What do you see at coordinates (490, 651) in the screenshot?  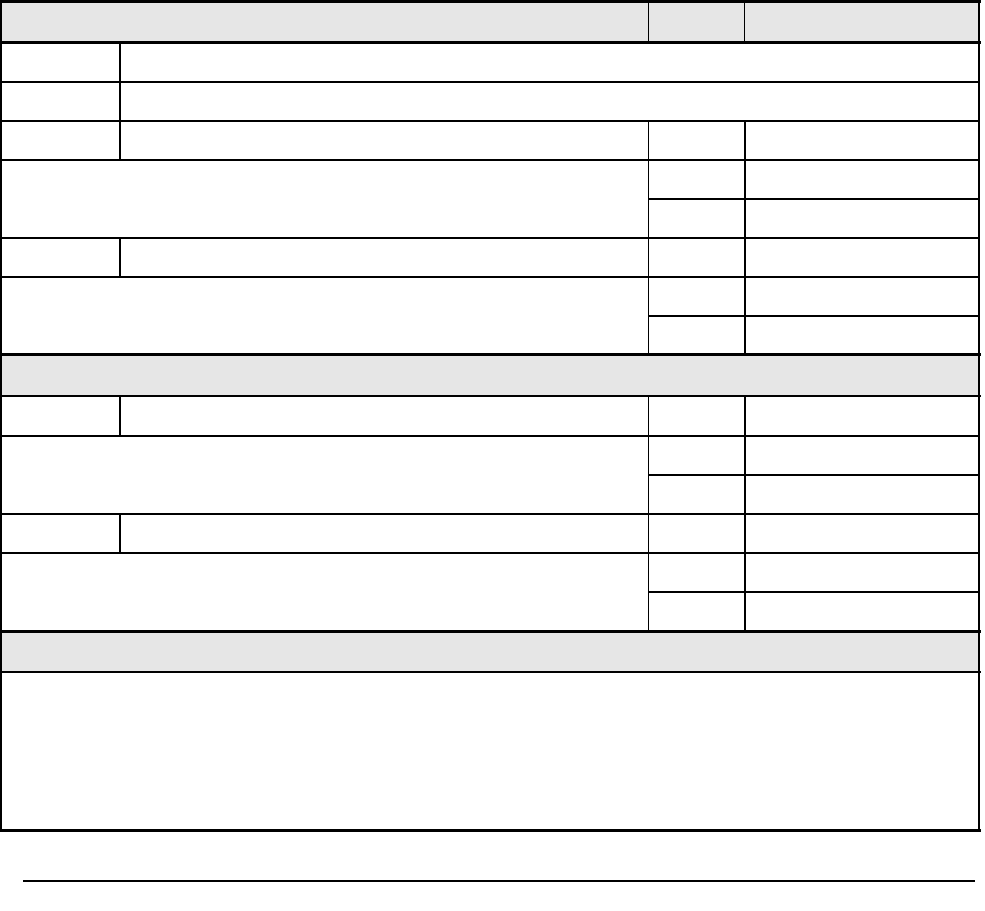 I see `section-2-header` at bounding box center [490, 651].